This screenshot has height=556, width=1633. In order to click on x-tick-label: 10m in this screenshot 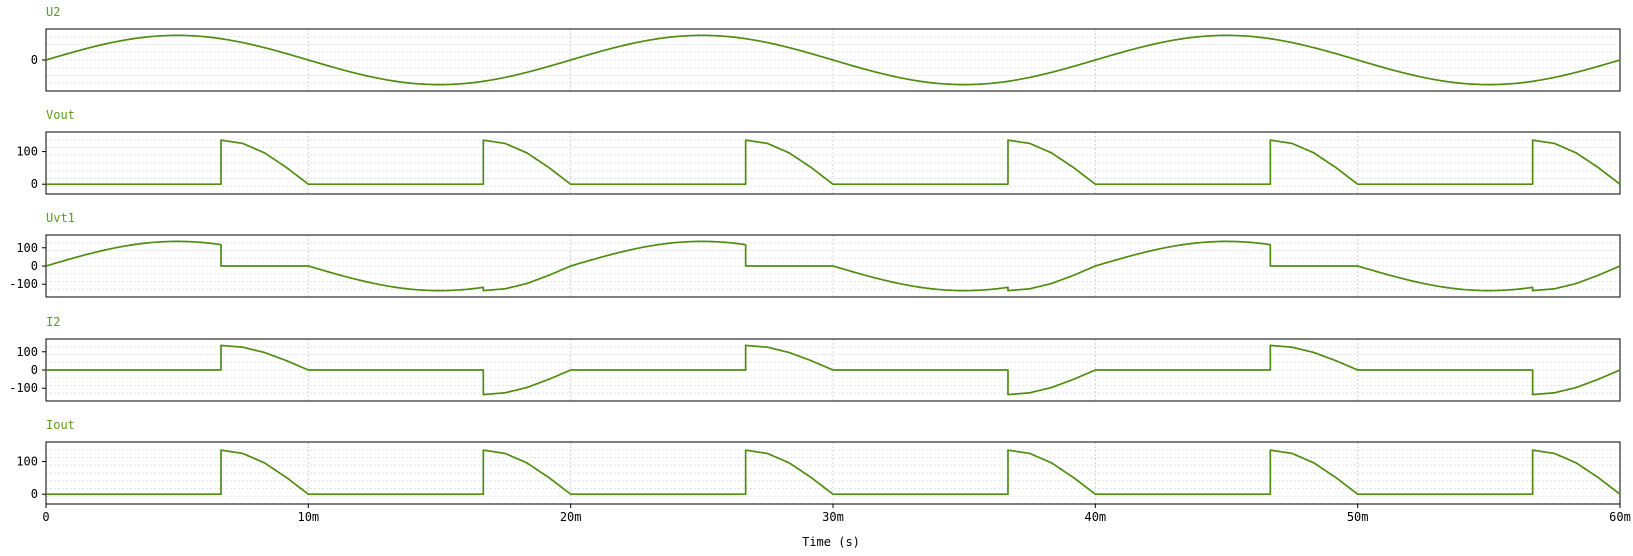, I will do `click(308, 517)`.